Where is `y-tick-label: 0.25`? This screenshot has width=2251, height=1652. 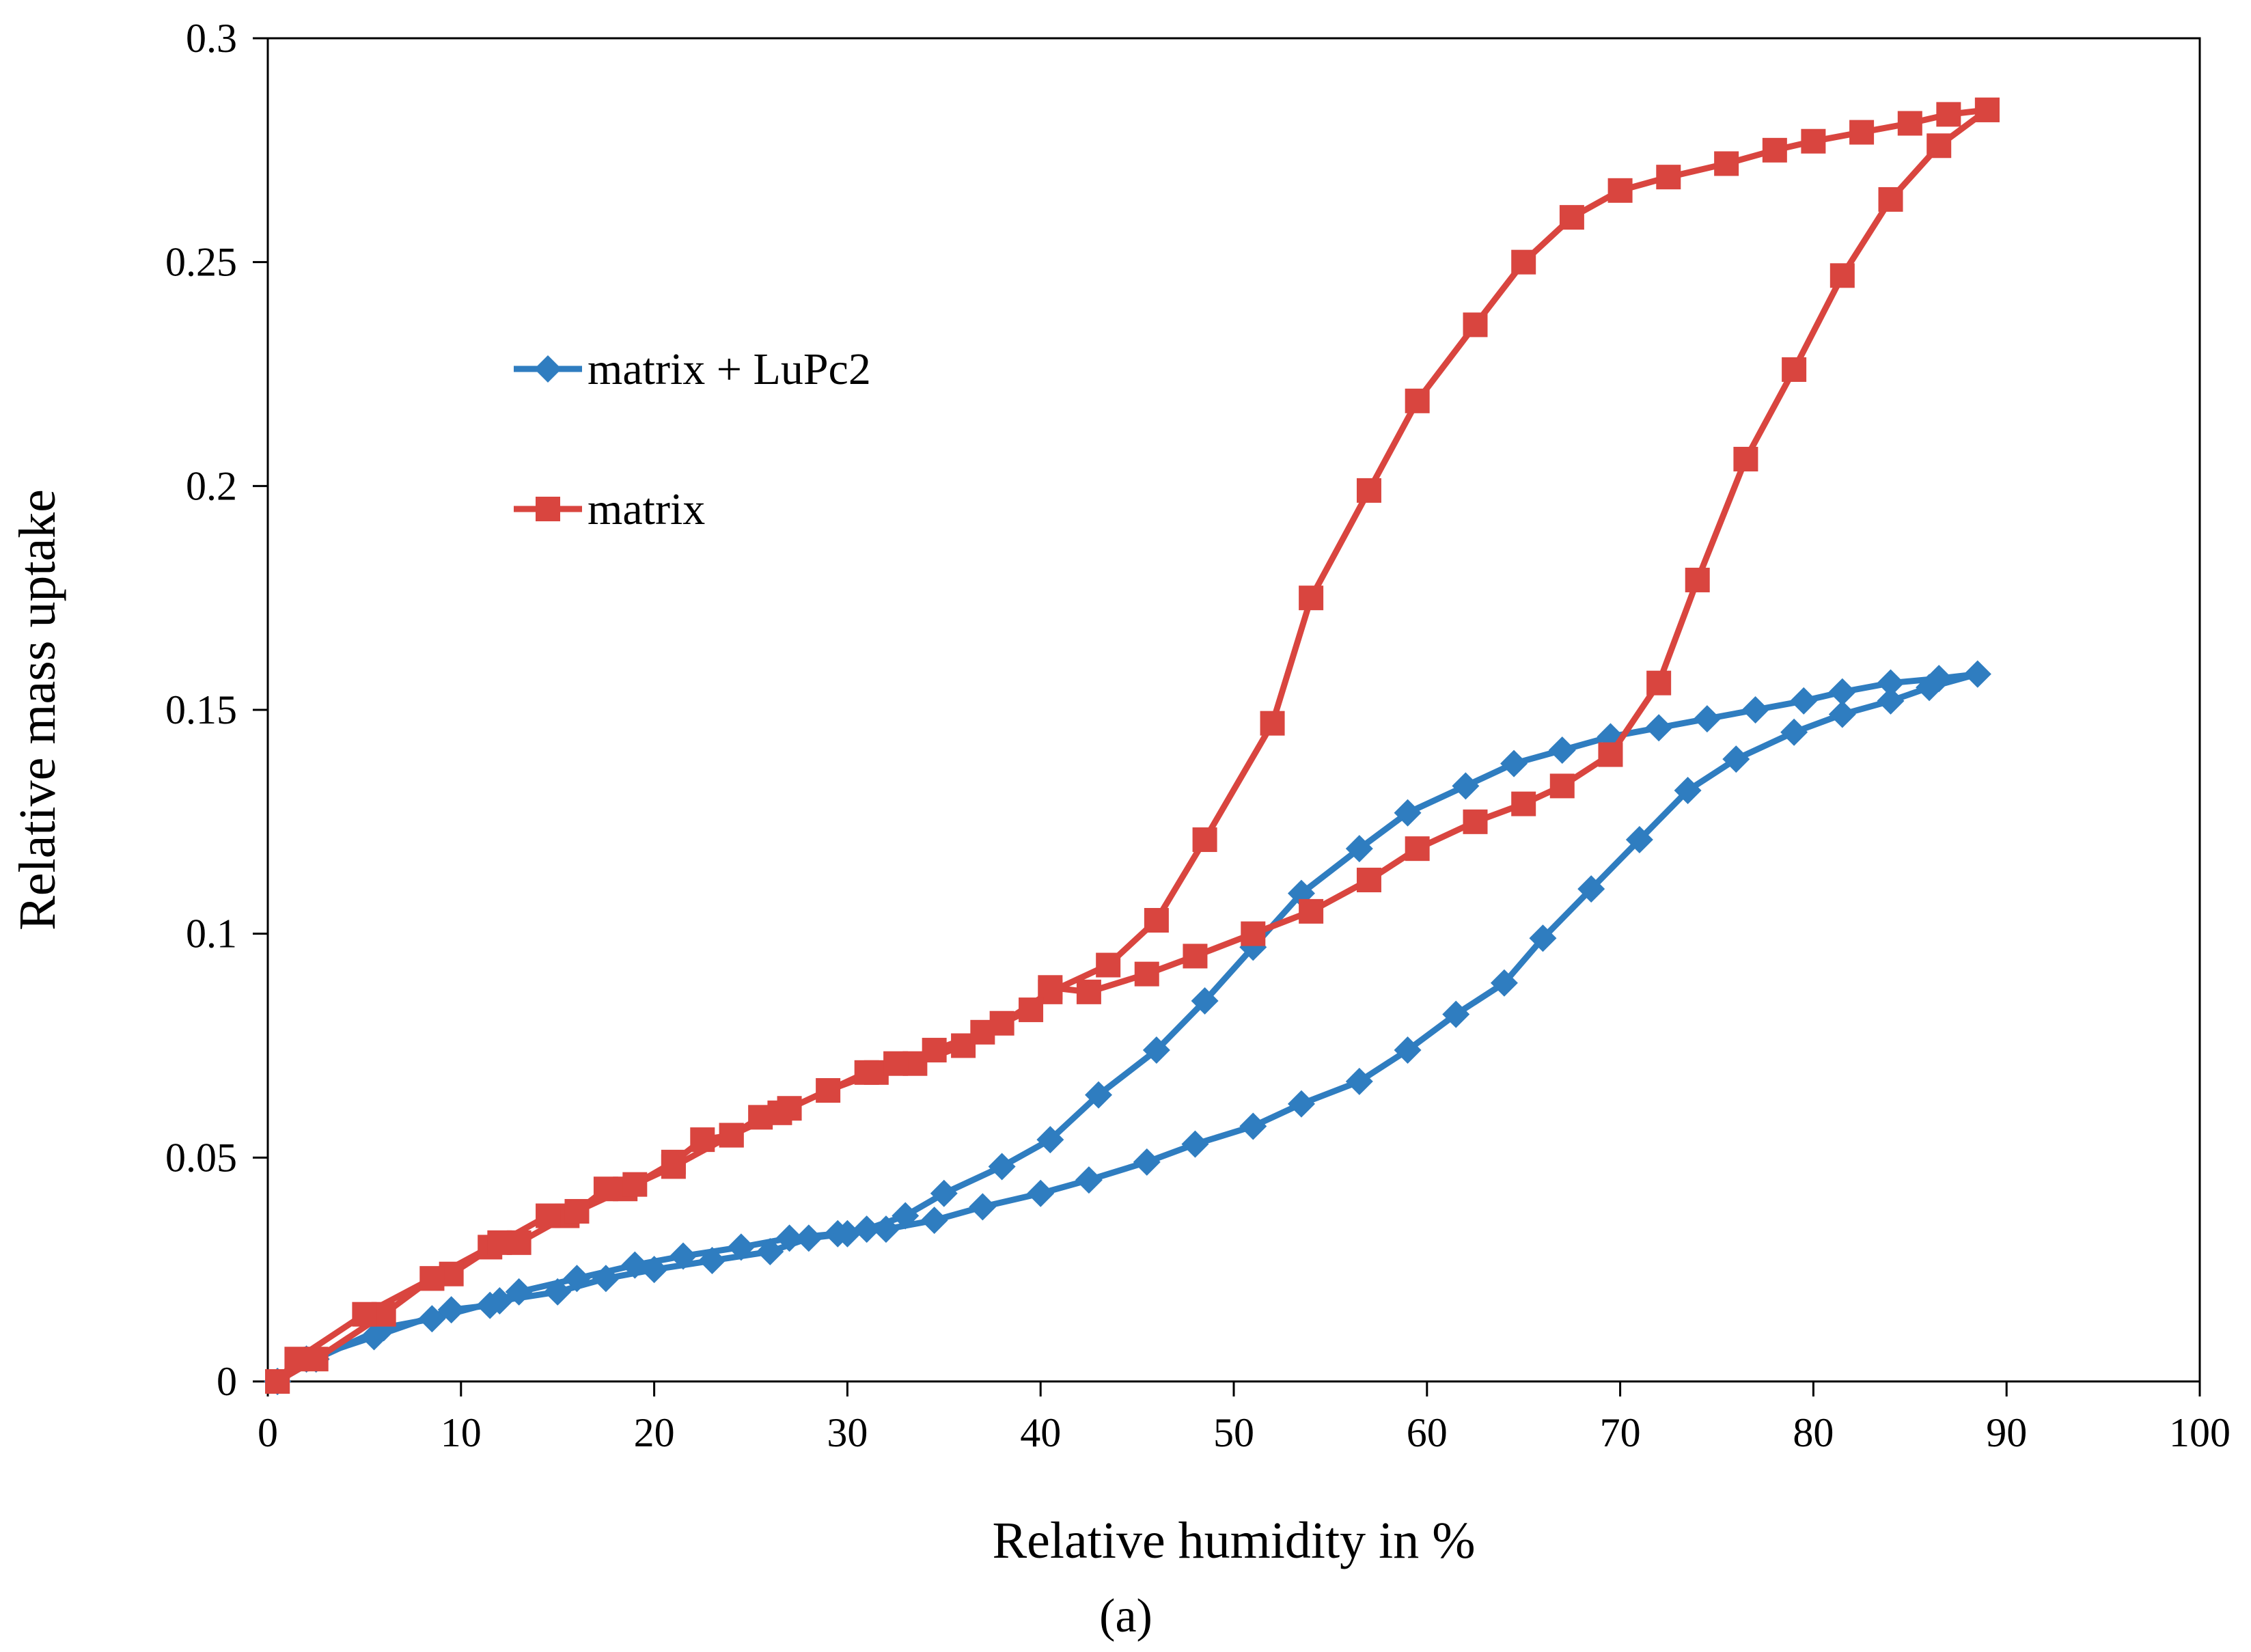
y-tick-label: 0.25 is located at coordinates (201, 262).